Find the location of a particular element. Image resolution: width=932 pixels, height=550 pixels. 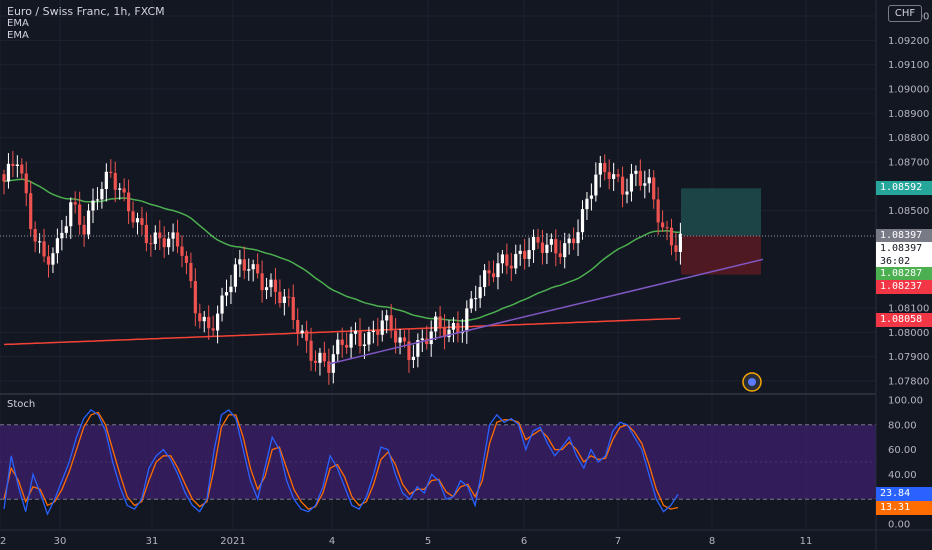

price-tick: 1.08900 is located at coordinates (908, 114).